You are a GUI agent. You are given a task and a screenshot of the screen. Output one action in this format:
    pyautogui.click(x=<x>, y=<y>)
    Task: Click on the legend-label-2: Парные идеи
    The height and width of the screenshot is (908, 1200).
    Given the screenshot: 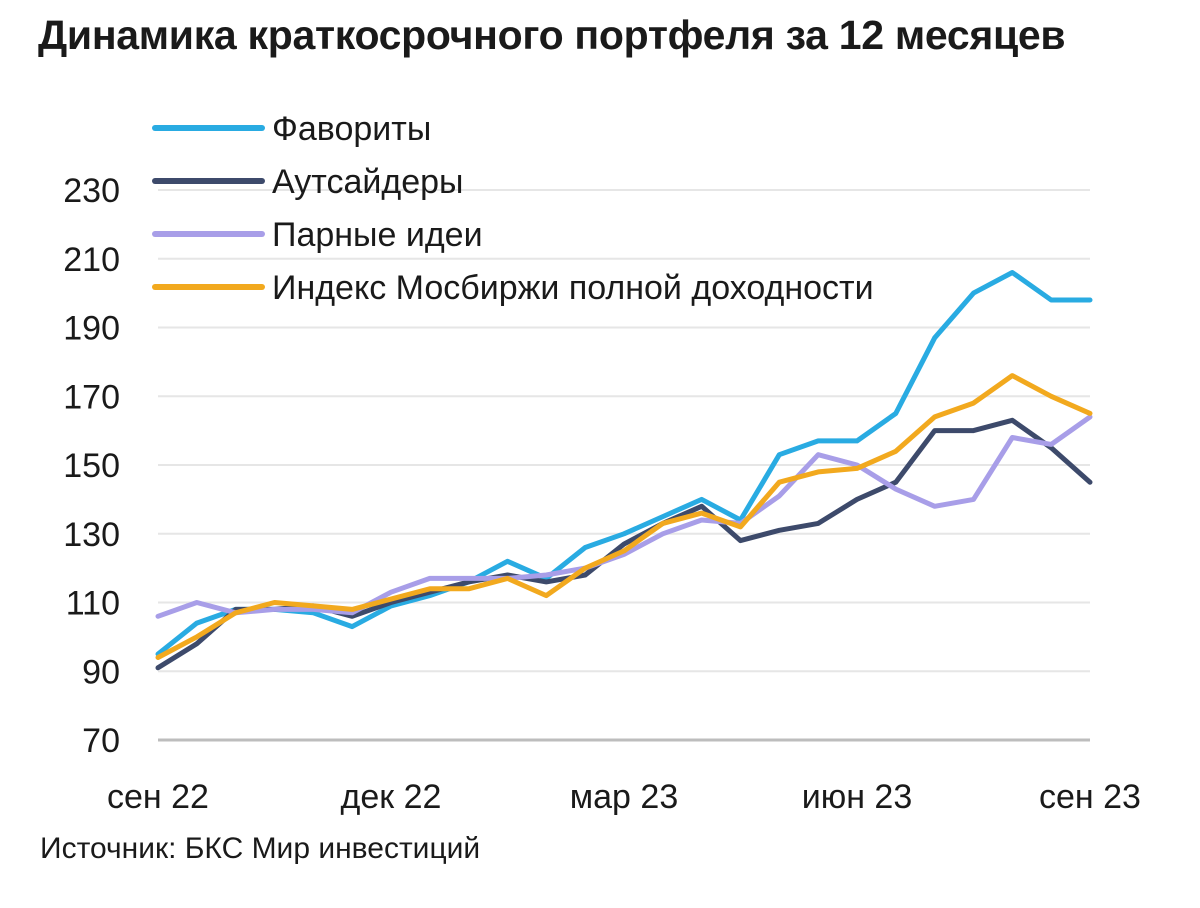 What is the action you would take?
    pyautogui.click(x=377, y=235)
    